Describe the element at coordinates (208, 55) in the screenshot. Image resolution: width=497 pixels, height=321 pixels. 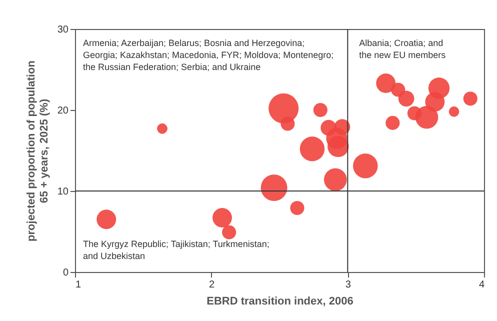
I see `annotation: Armenia; Azerbaijan; Belarus; Bosnia and Herzegovina; Georgia; Kazakhstan; Macedonia, FYR; Moldova; Montenegro; the Russian Federation; Serbia; and Ukraine` at that location.